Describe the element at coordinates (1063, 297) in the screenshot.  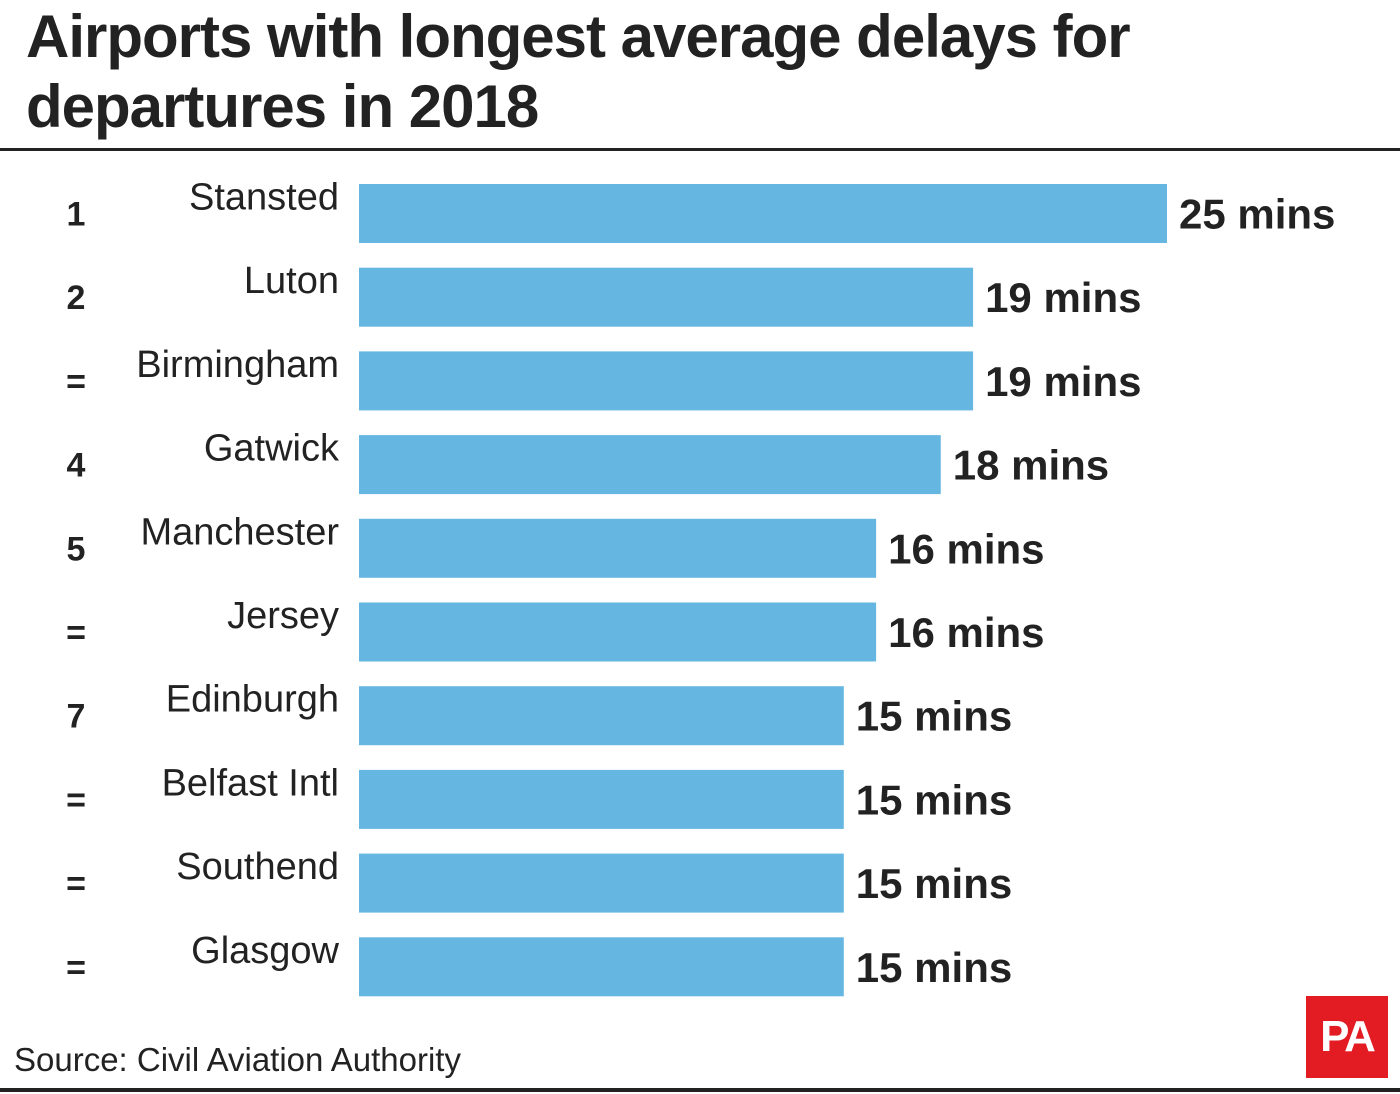
I see `value-label-luton: 19 mins` at that location.